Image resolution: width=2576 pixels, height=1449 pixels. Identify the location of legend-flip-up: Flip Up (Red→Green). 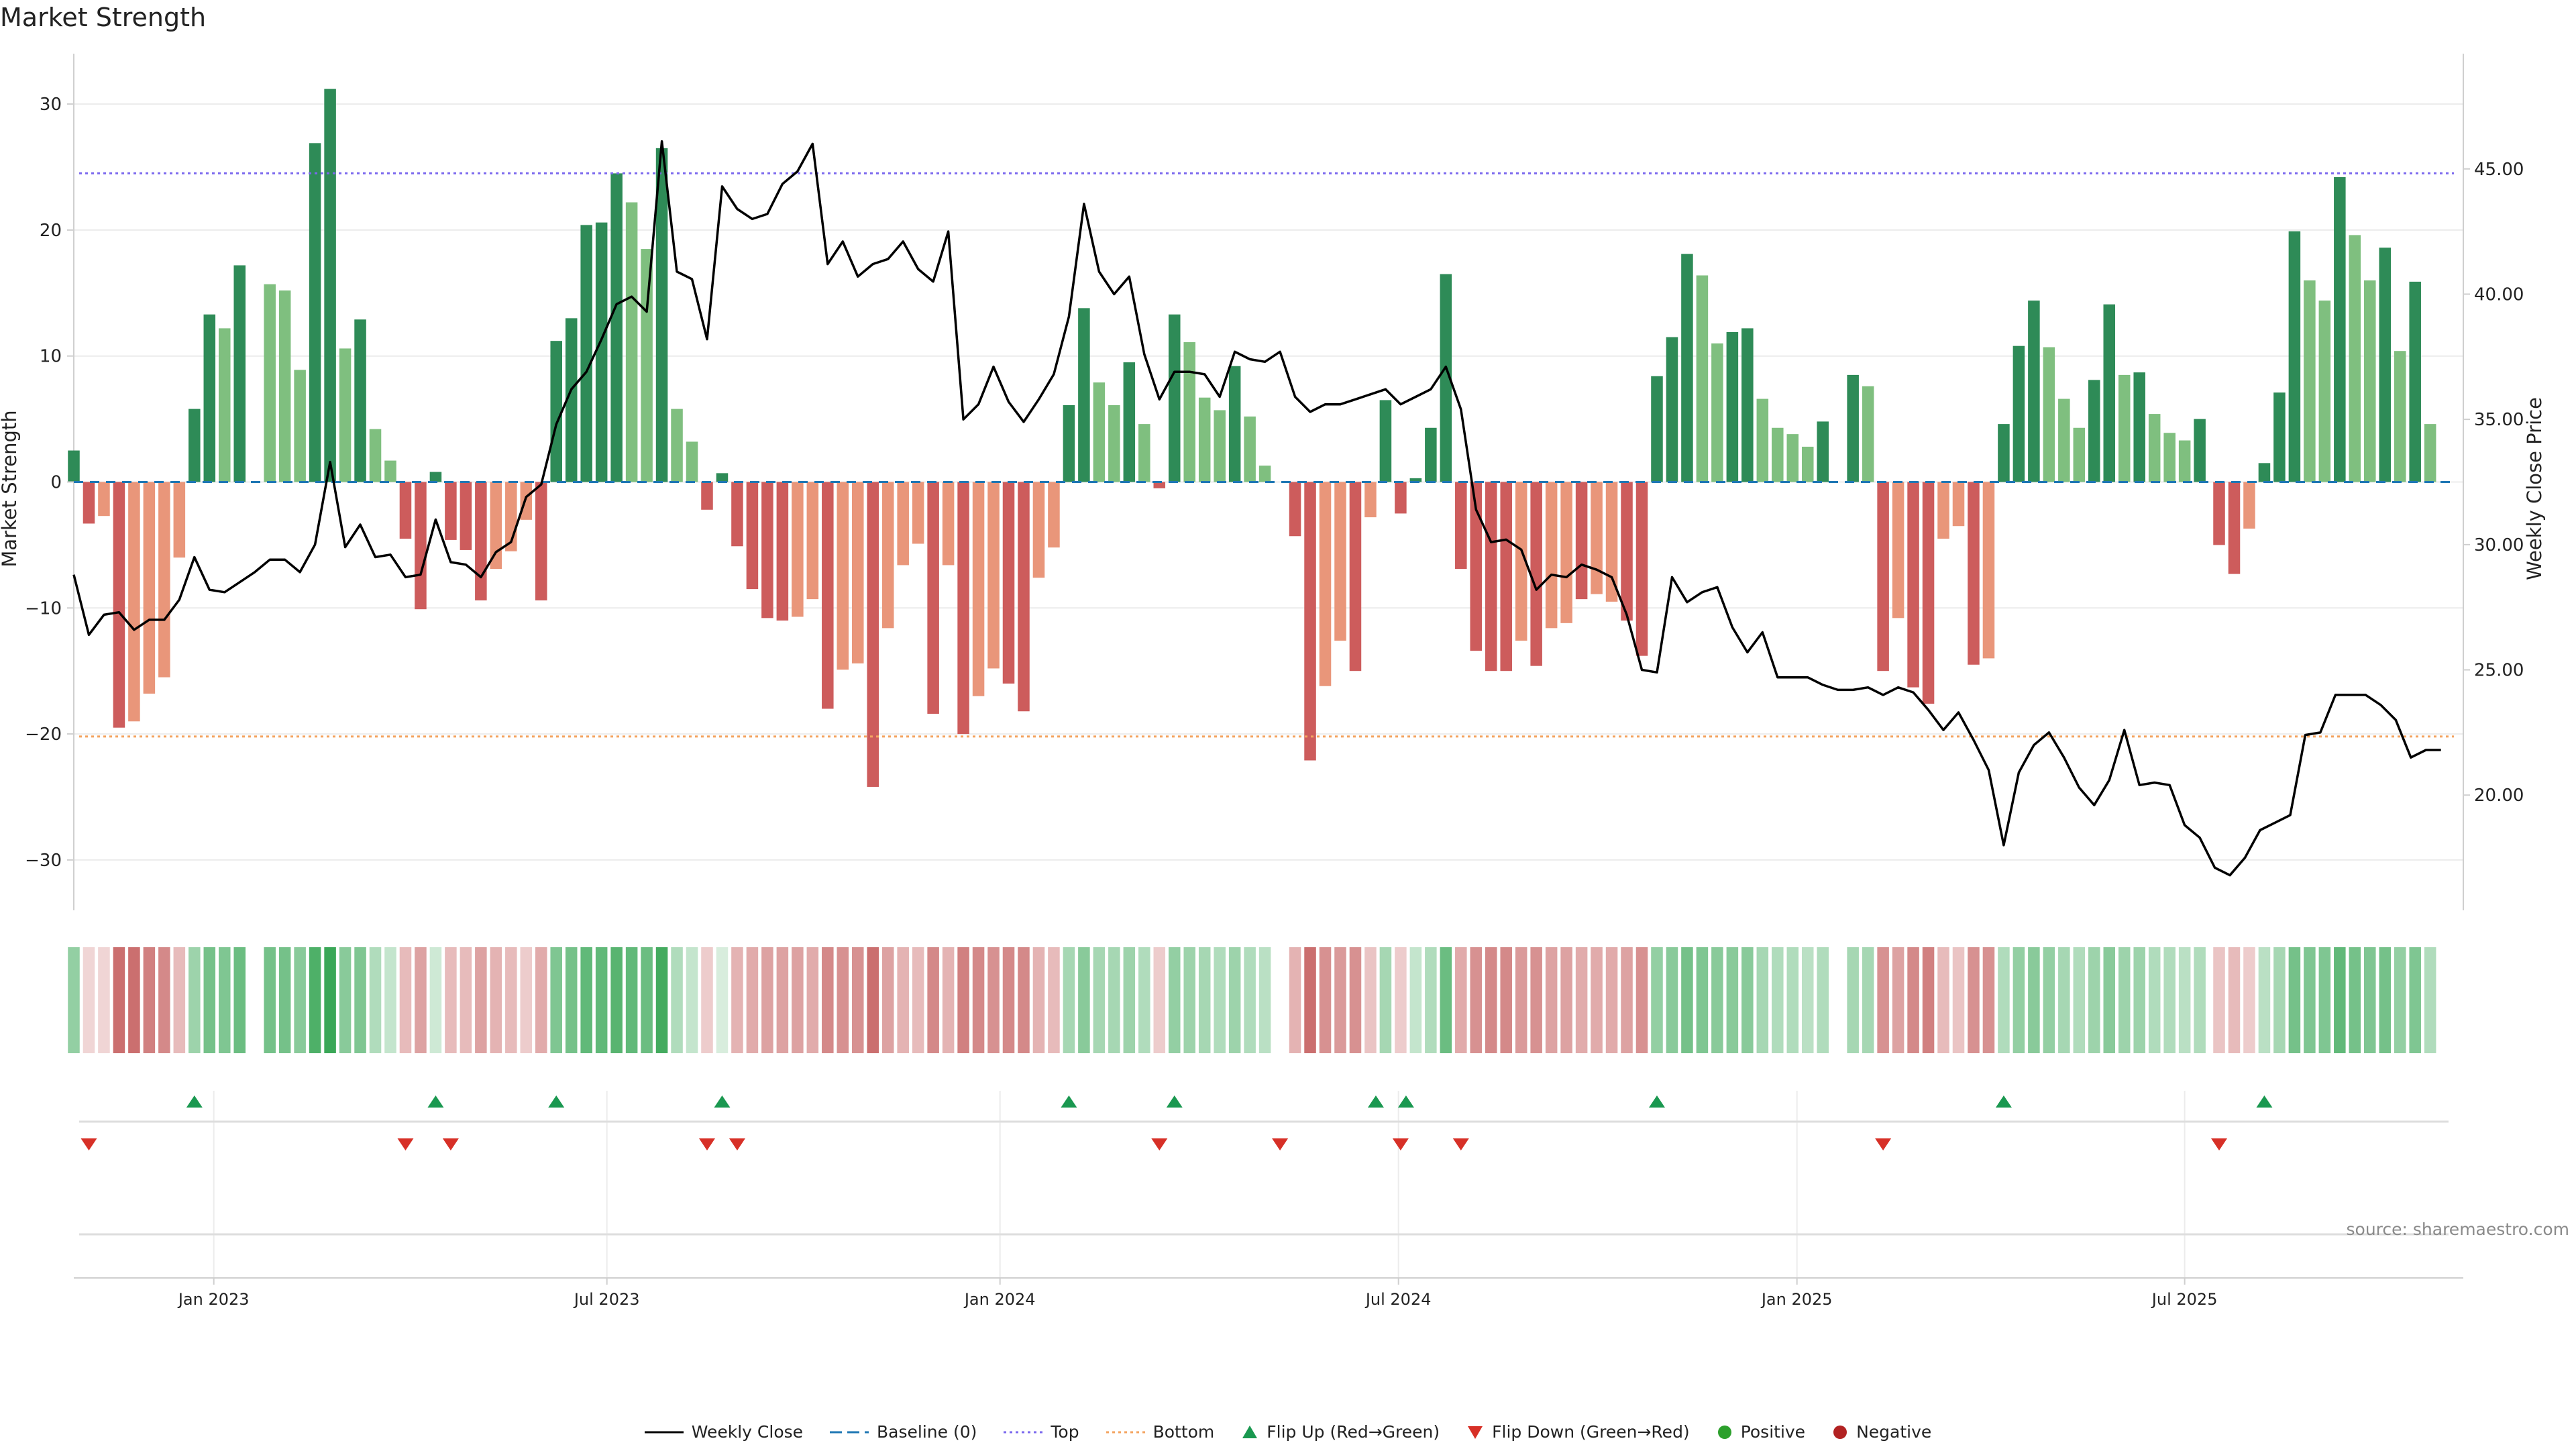
(1340, 1432).